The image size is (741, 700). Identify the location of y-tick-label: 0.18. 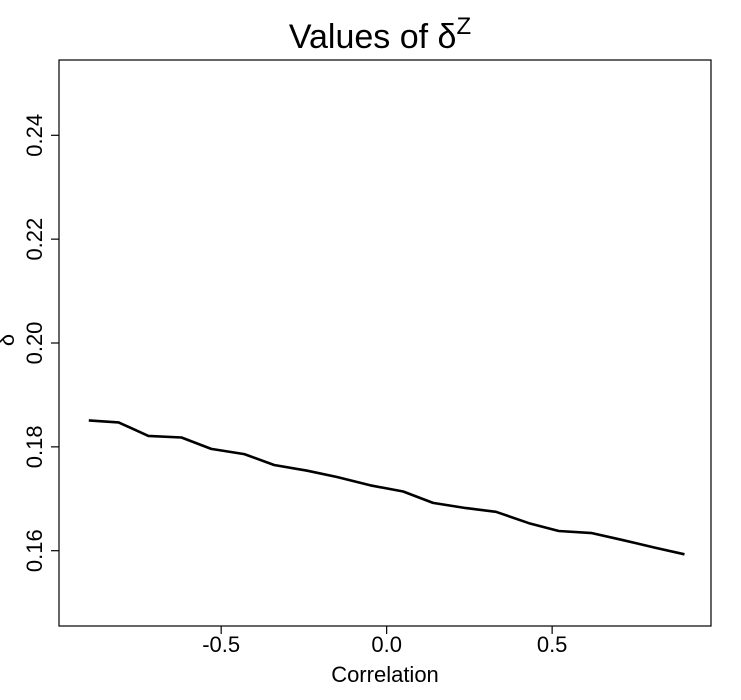
(34, 446).